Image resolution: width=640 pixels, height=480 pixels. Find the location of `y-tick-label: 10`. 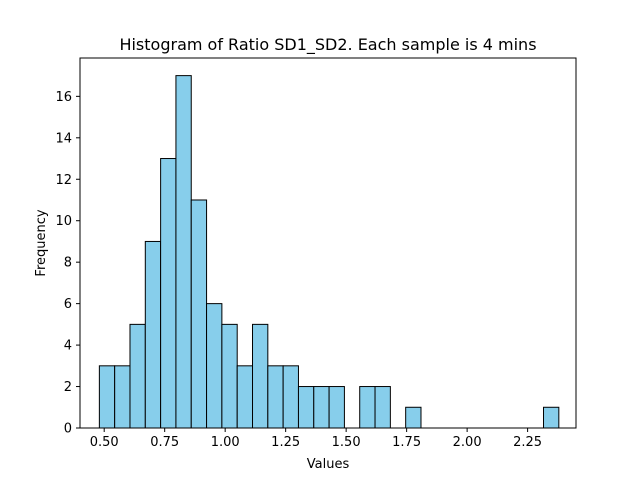

y-tick-label: 10 is located at coordinates (63, 221).